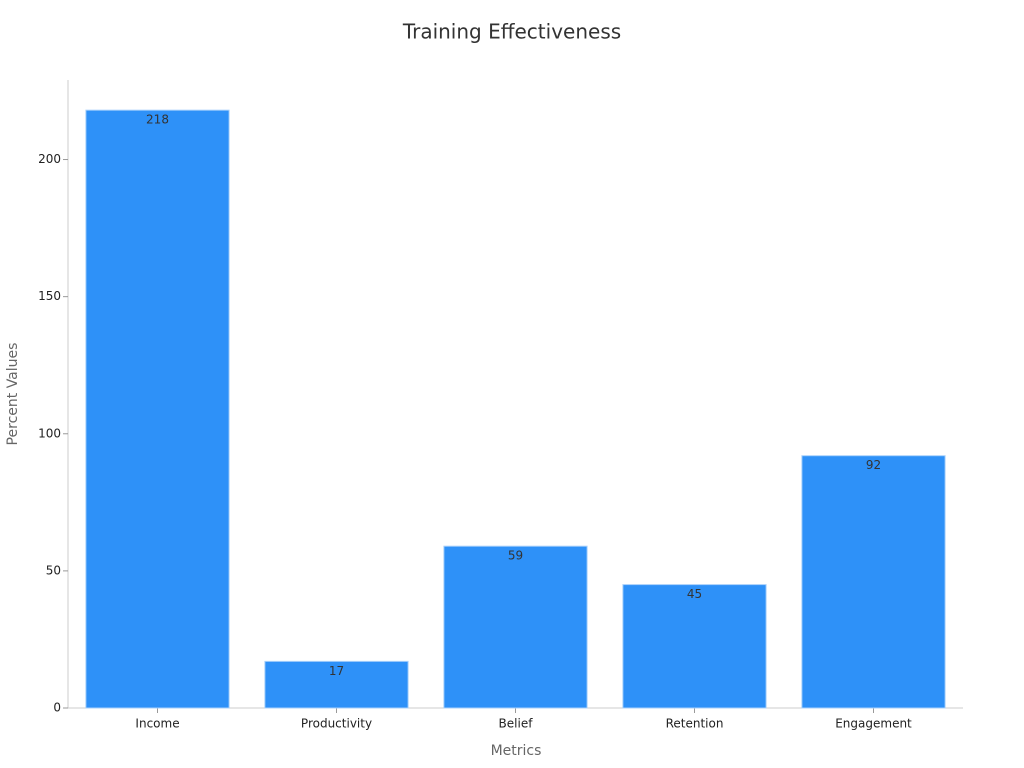 This screenshot has width=1024, height=768. Describe the element at coordinates (49, 296) in the screenshot. I see `y-tick-label: 150` at that location.